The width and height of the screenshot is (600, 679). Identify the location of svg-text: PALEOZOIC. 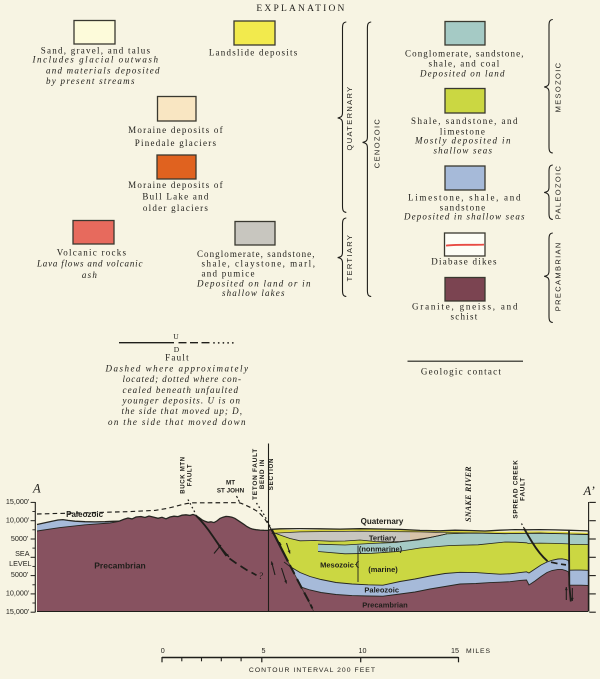
(557, 192).